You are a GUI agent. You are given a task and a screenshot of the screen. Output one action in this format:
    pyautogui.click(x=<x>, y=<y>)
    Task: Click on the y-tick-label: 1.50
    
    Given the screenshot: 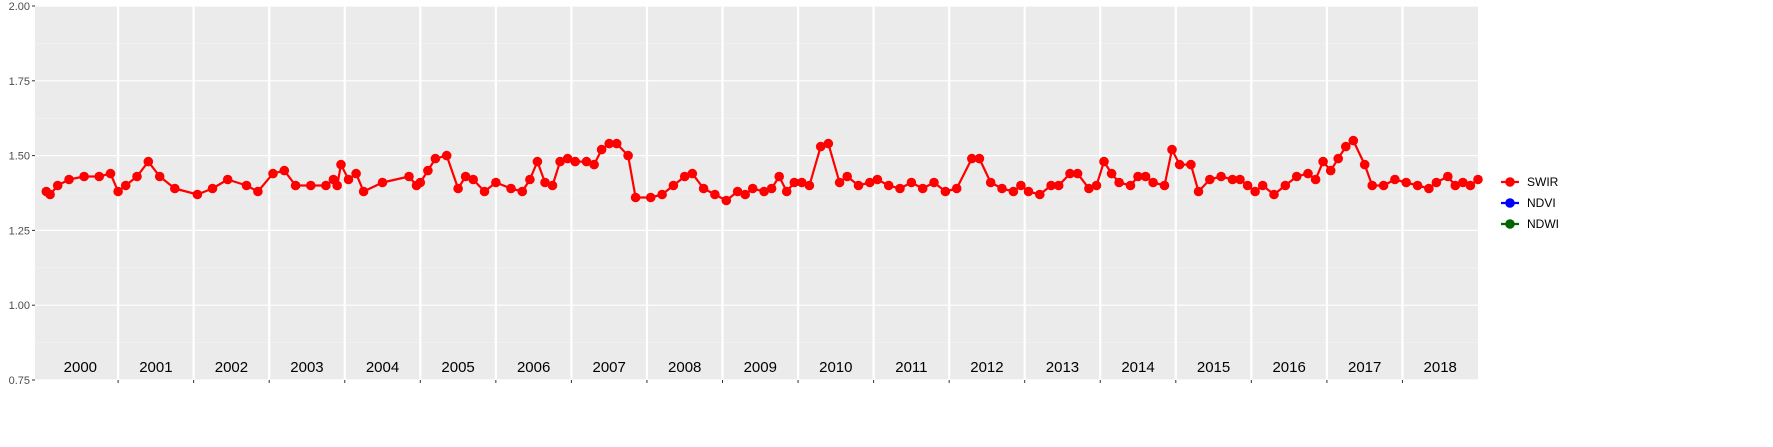 What is the action you would take?
    pyautogui.click(x=19, y=157)
    